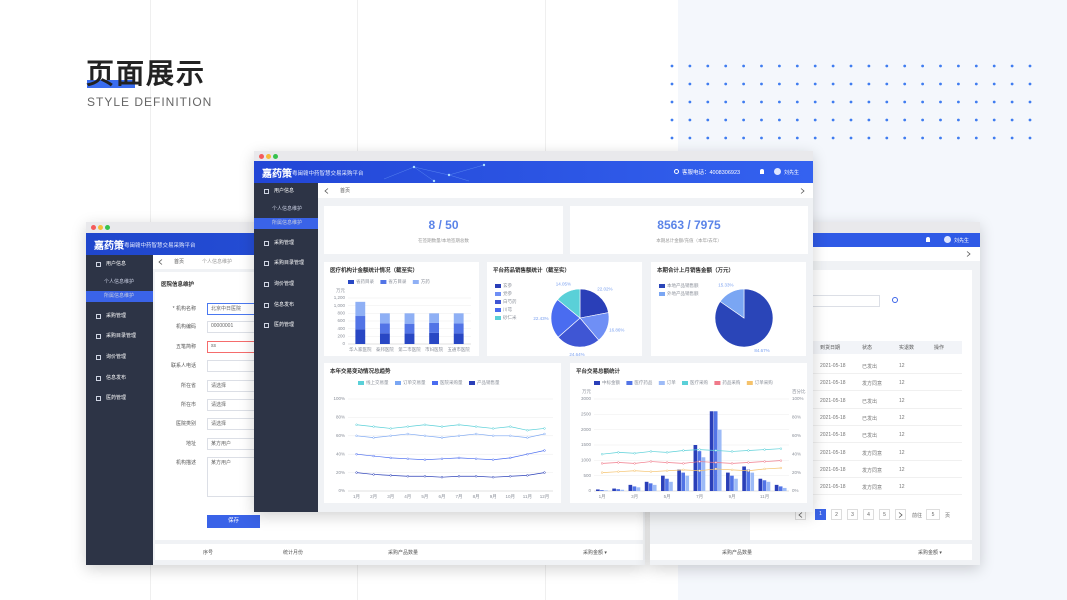 The height and width of the screenshot is (600, 1067). What do you see at coordinates (586, 460) in the screenshot?
I see `tick-label: 1000` at bounding box center [586, 460].